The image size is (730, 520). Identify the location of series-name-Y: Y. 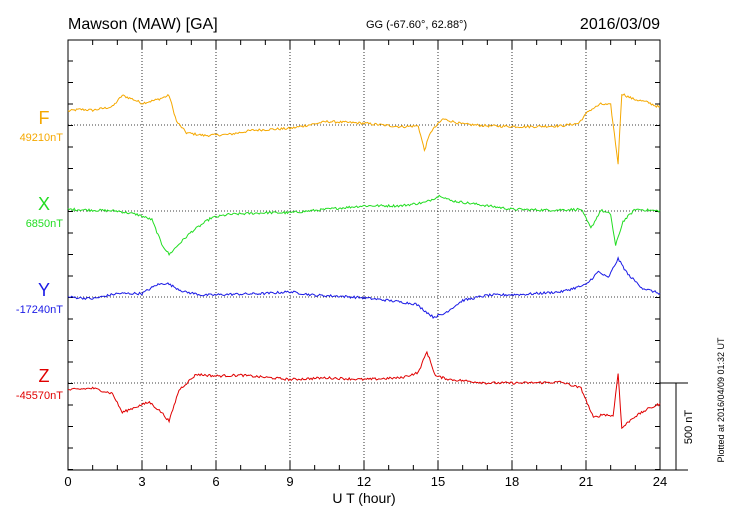
(44, 290).